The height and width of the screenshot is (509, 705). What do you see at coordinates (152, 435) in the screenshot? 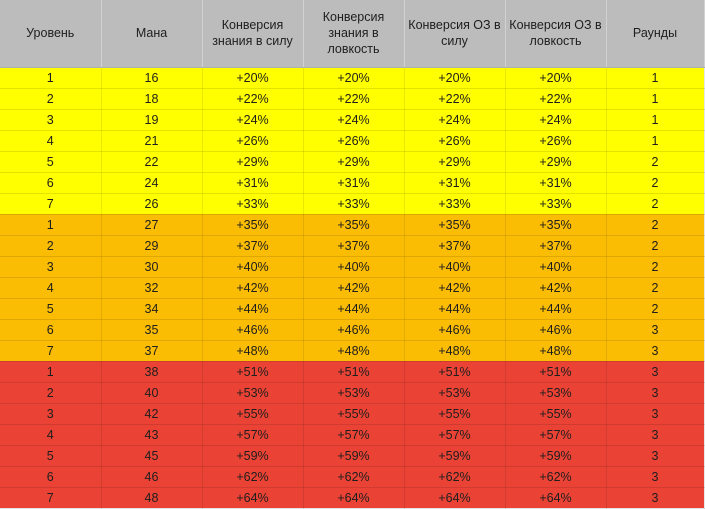
I see `cell-mana: 43` at bounding box center [152, 435].